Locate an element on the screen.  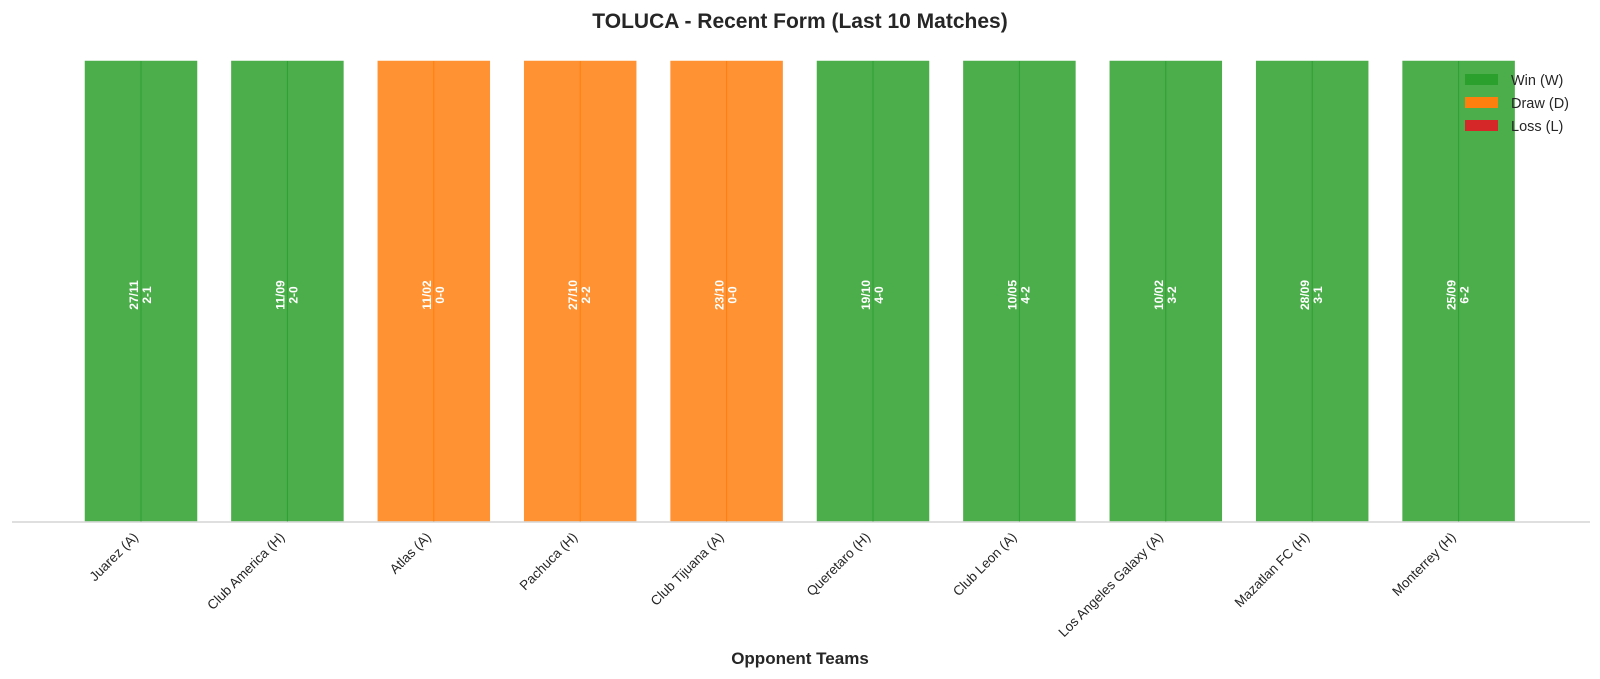
x-tick-label: Monterrey (H) is located at coordinates (1423, 564).